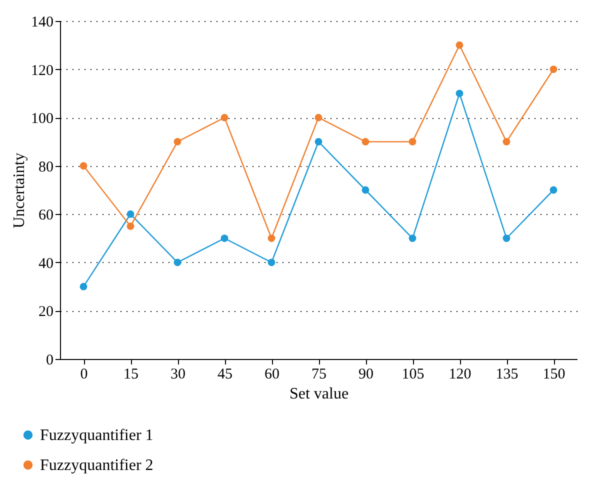 This screenshot has height=494, width=614. I want to click on y-tick-label: 0, so click(50, 360).